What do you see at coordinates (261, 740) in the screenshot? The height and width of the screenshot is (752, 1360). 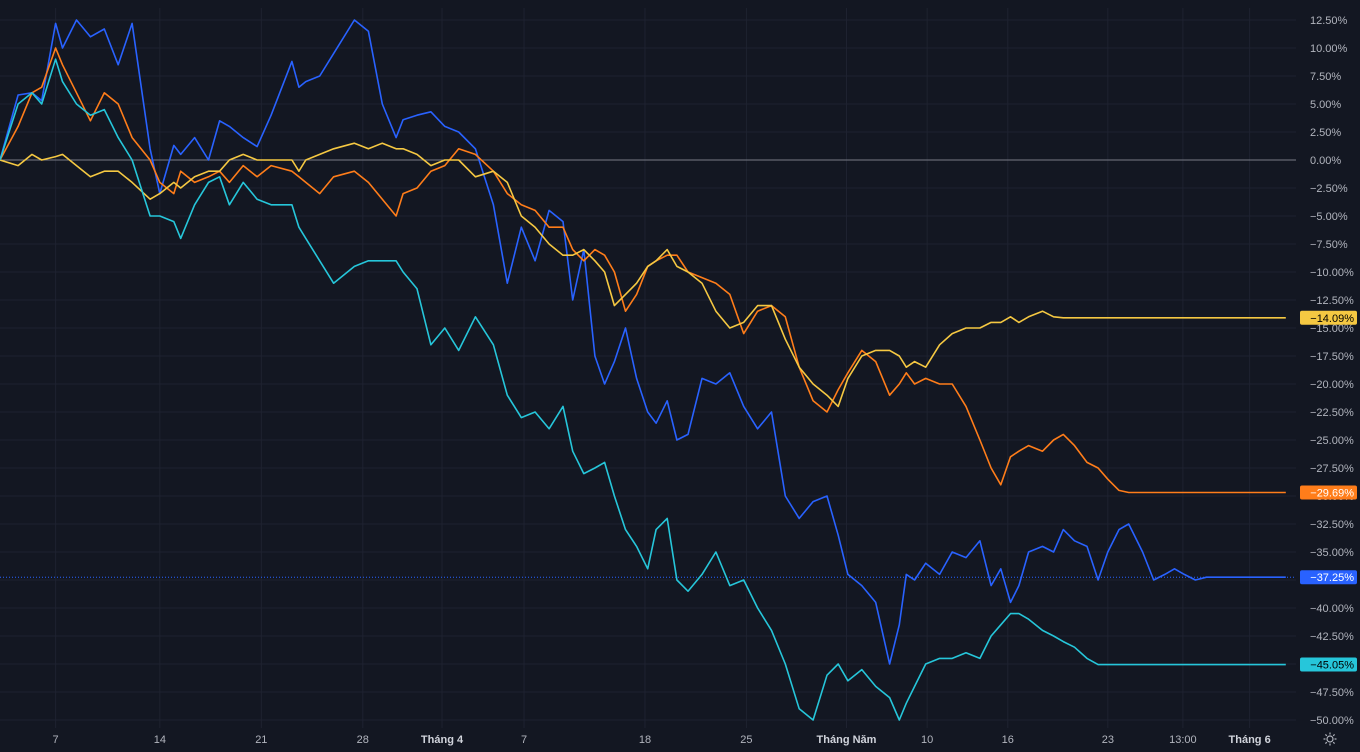 I see `x-tick-label: 21` at bounding box center [261, 740].